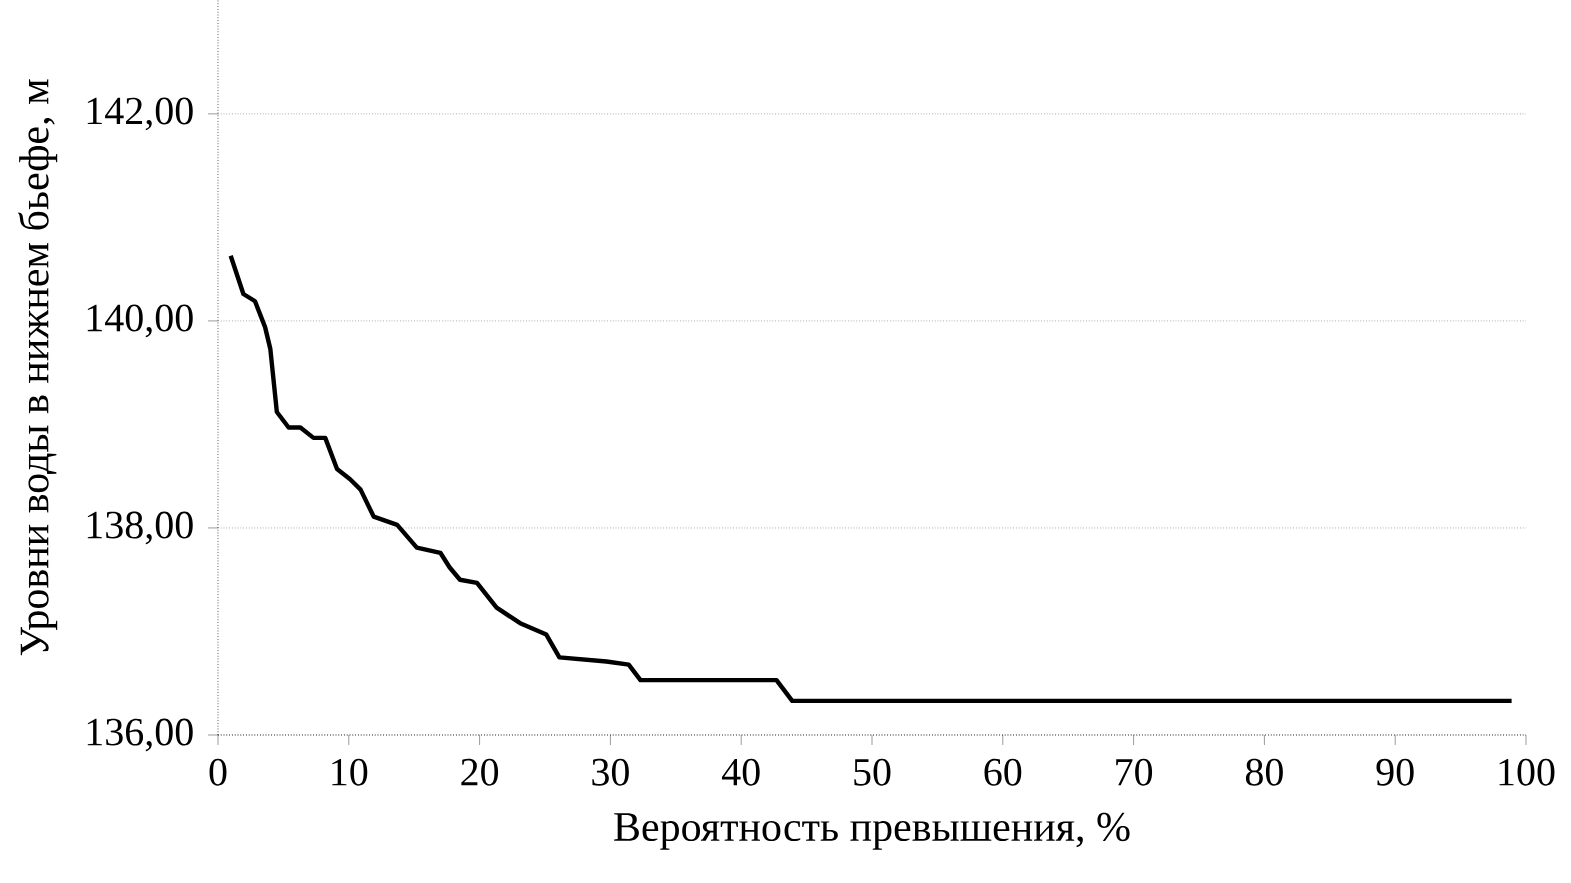  What do you see at coordinates (350, 772) in the screenshot?
I see `x-tick-label: 10` at bounding box center [350, 772].